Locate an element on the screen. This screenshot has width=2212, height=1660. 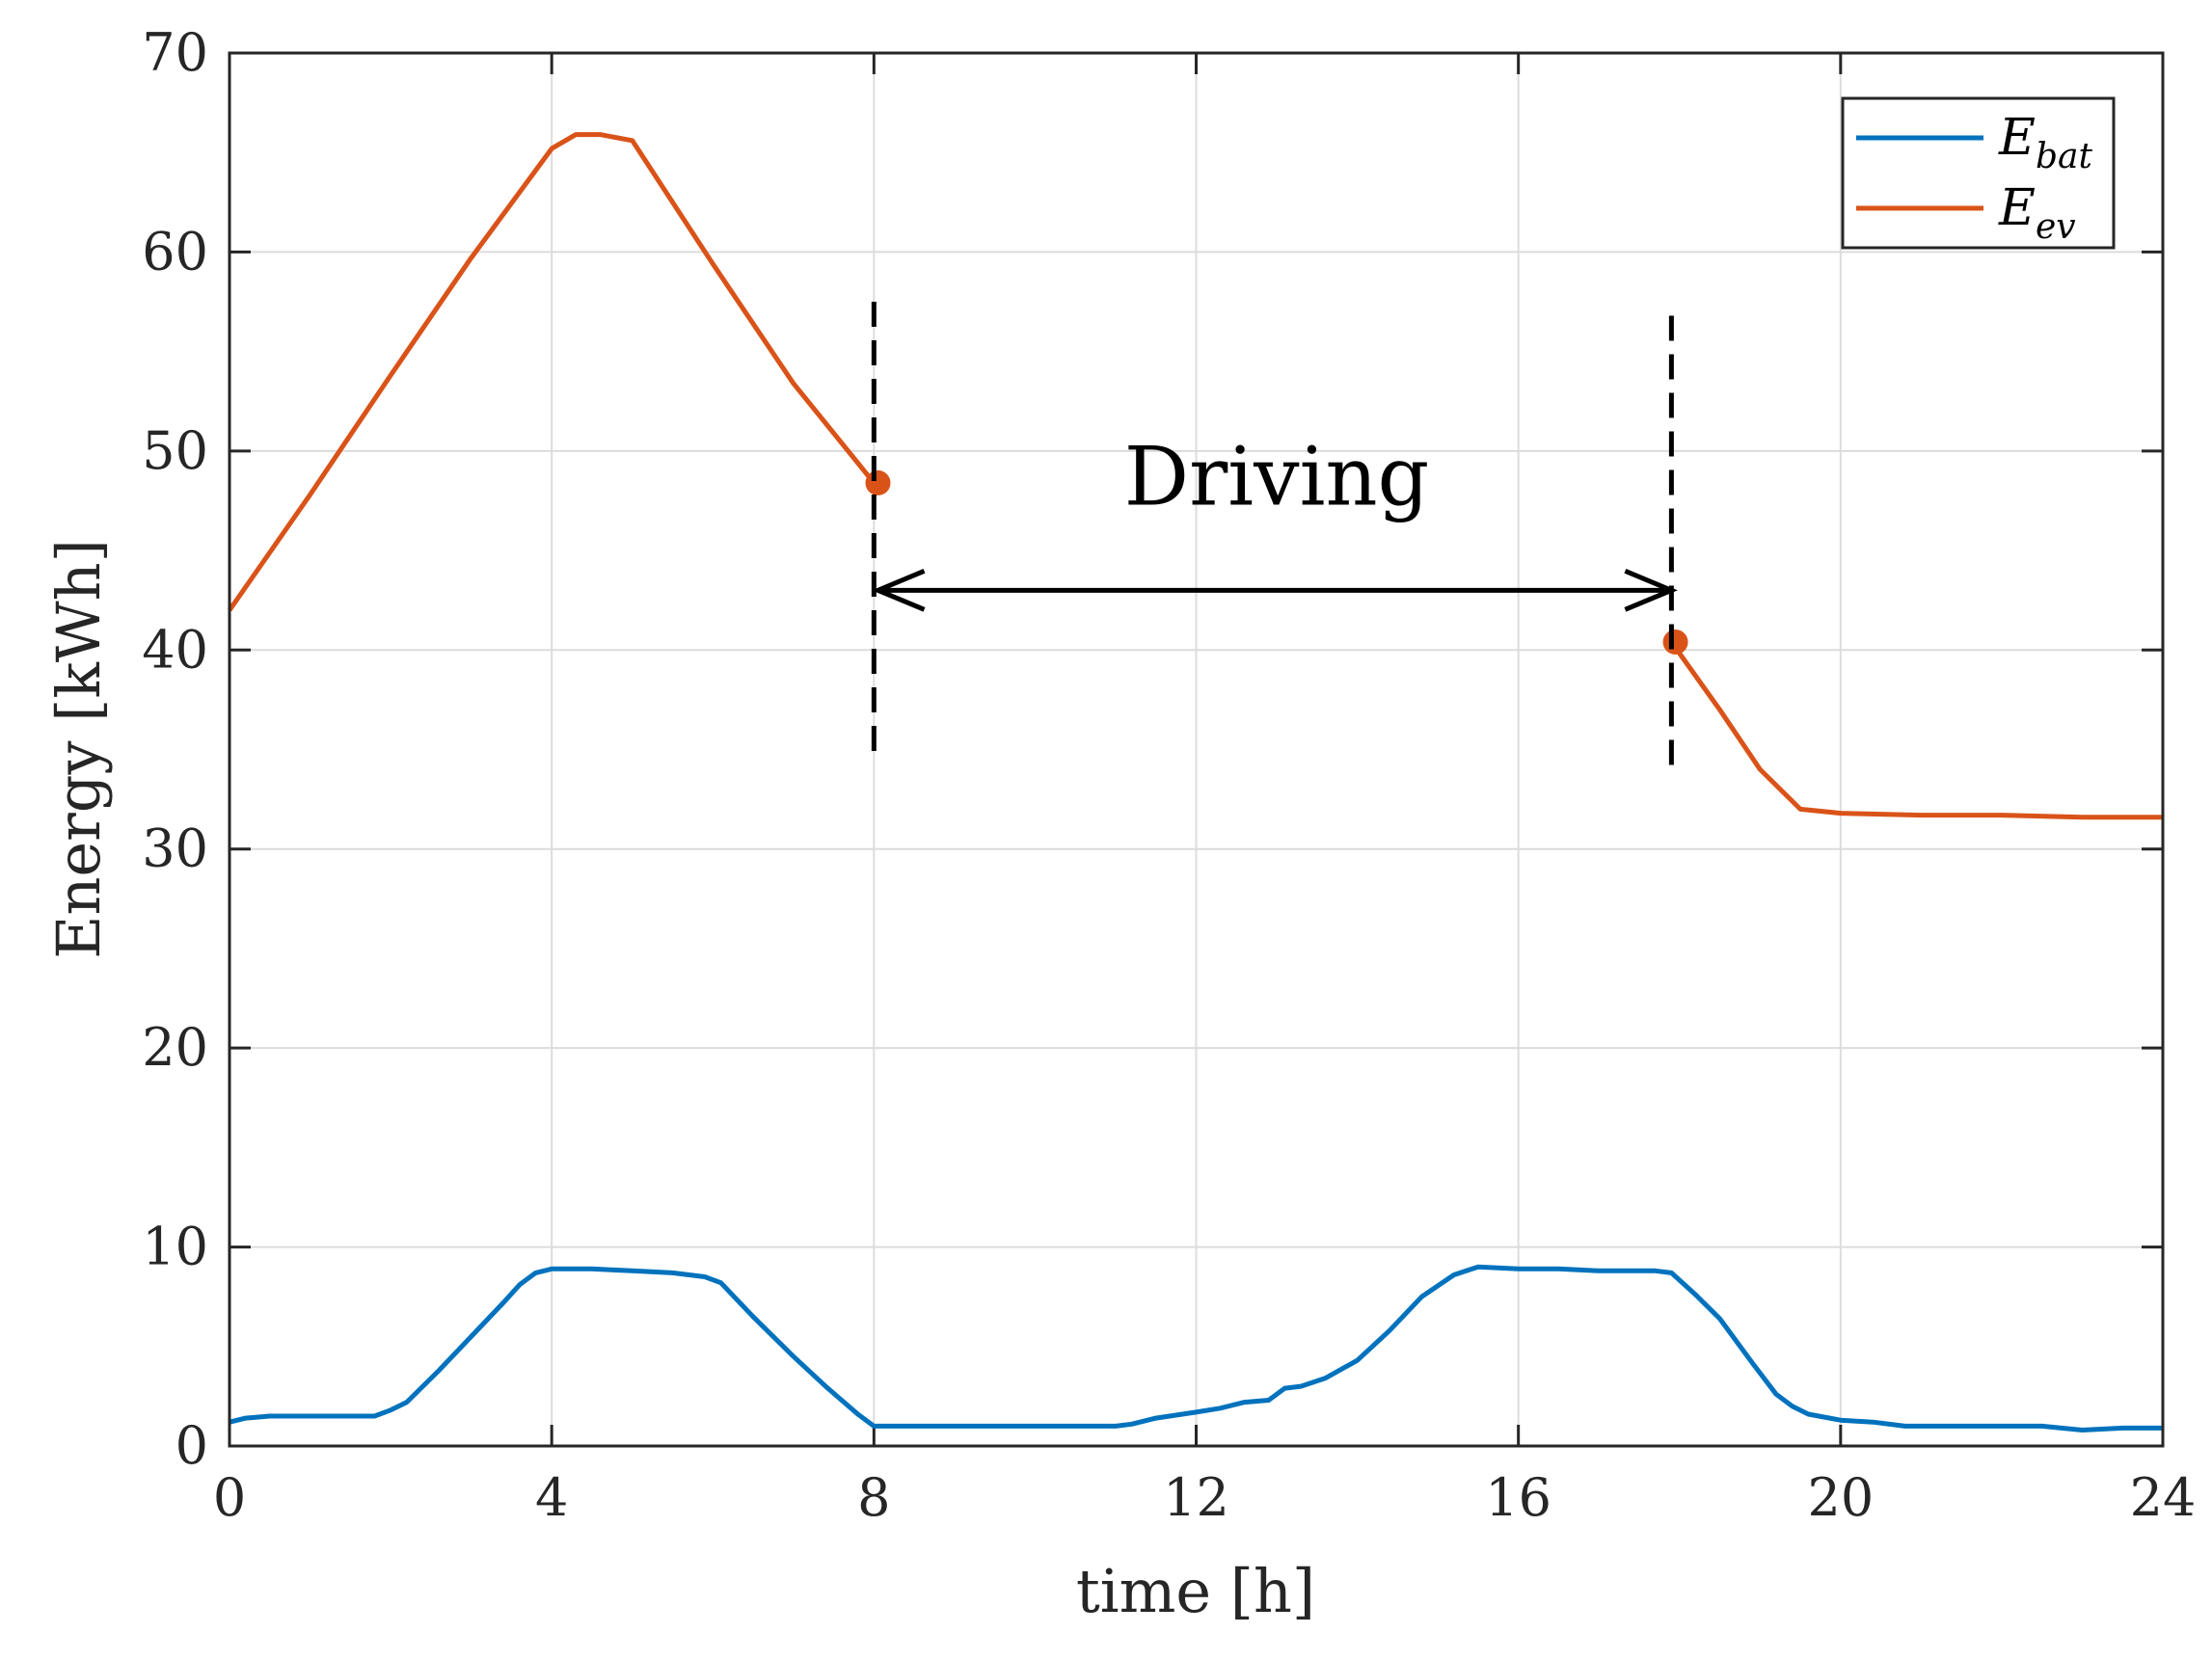
y-tick-label: 30 is located at coordinates (175, 848).